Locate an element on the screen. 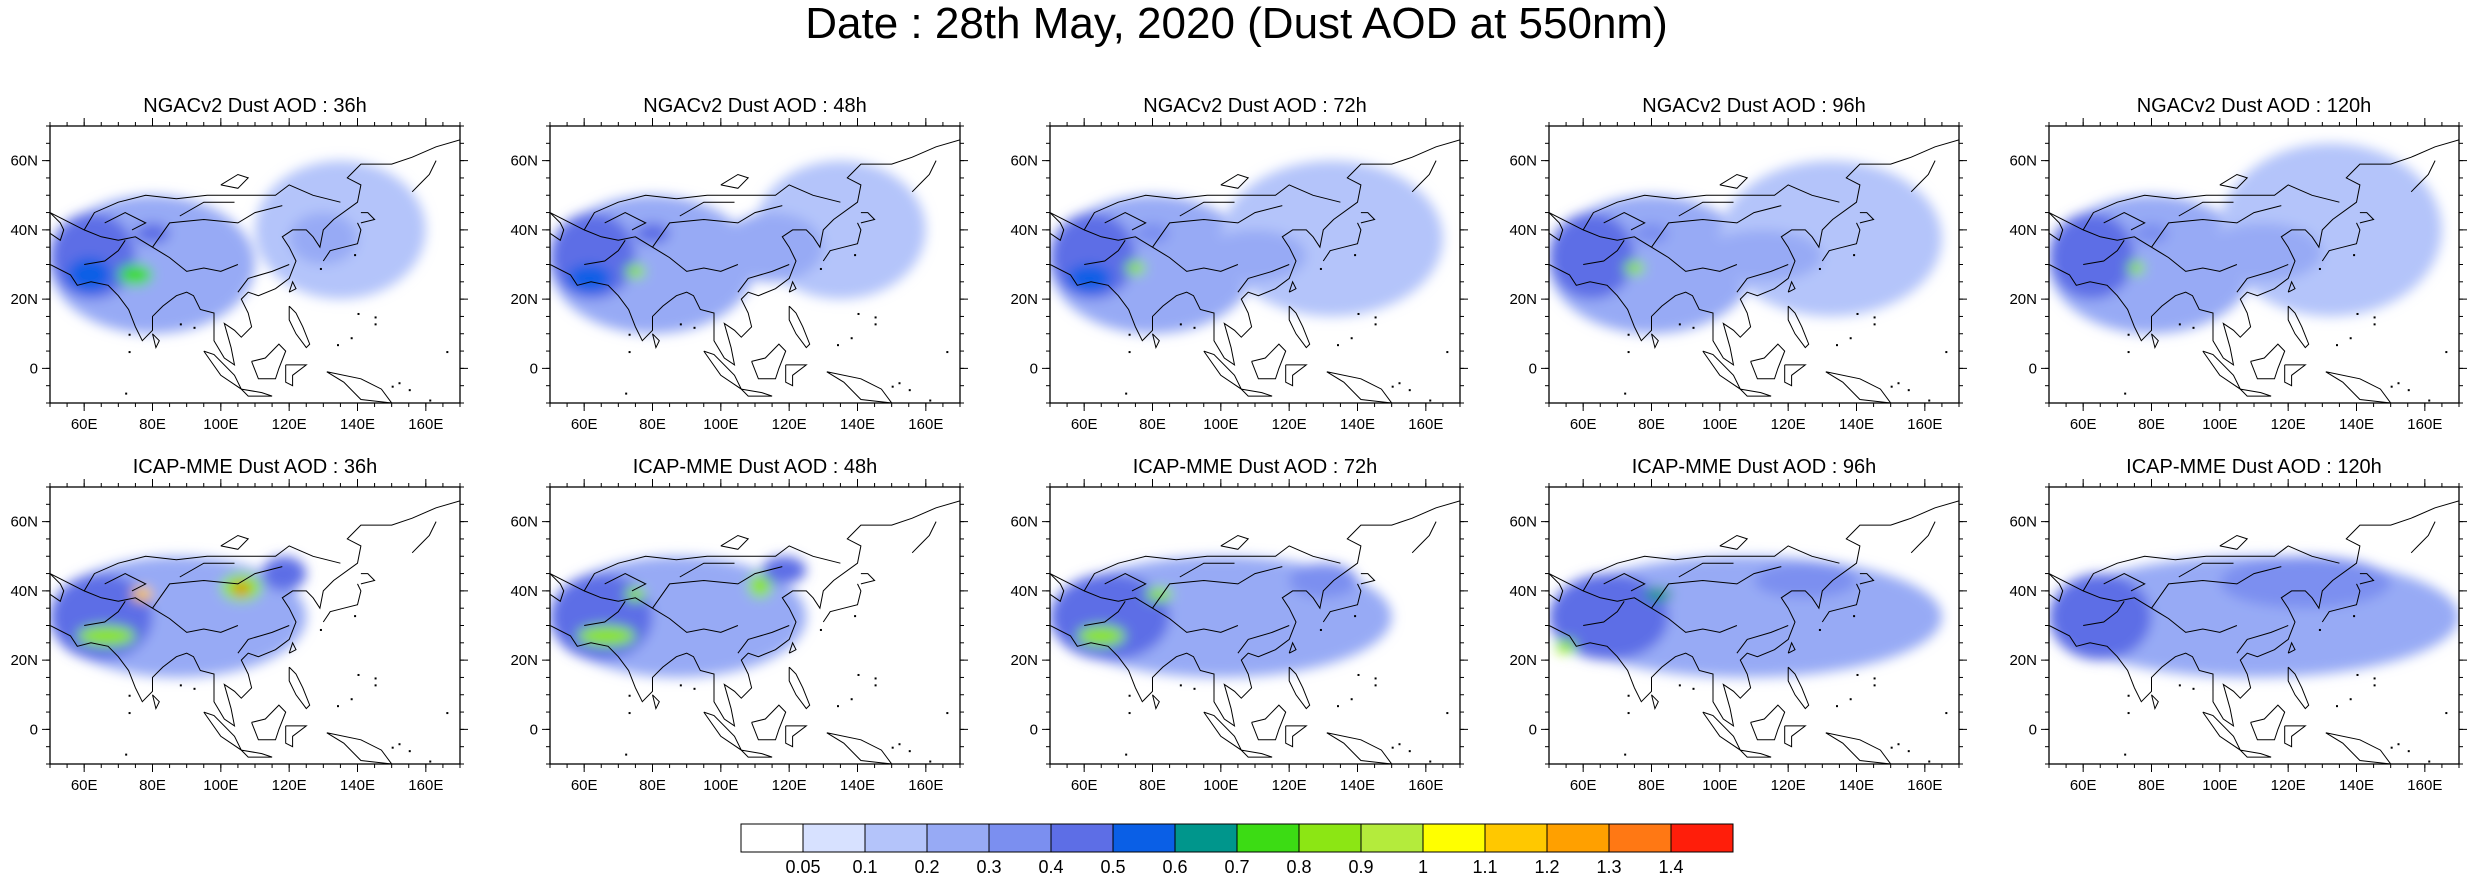 The height and width of the screenshot is (874, 2473). colorbar-label: 0.9 is located at coordinates (1360, 865).